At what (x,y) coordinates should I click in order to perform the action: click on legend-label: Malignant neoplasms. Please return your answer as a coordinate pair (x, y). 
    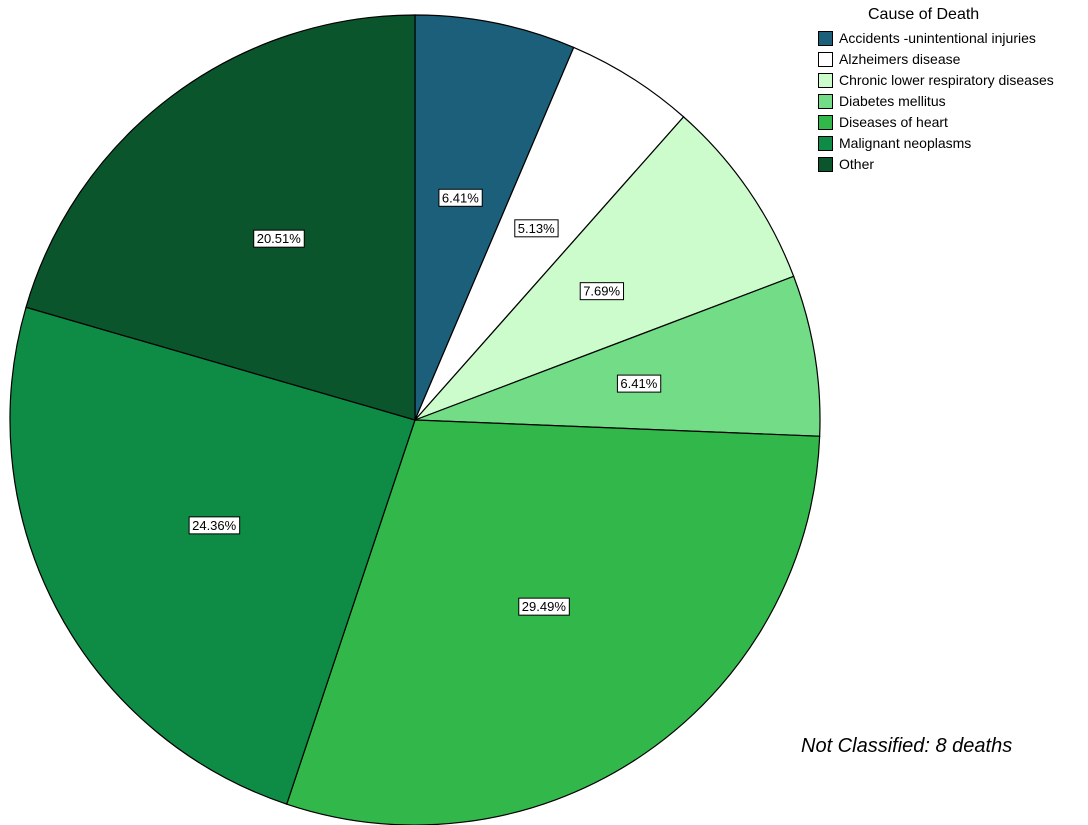
    Looking at the image, I should click on (905, 143).